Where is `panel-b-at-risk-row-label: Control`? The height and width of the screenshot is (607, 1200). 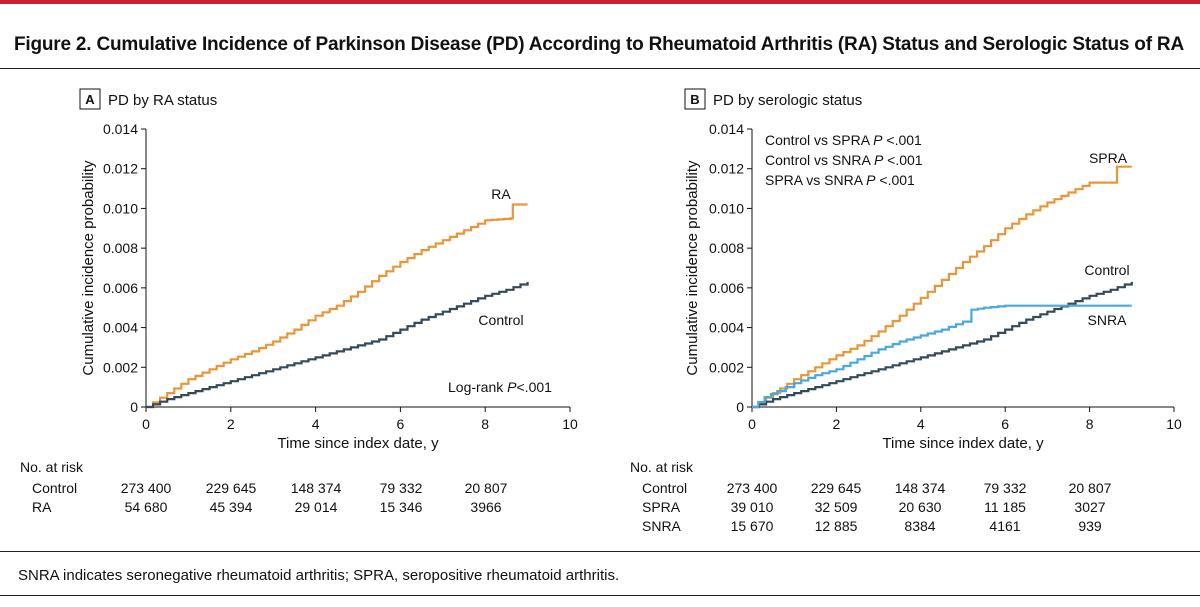
panel-b-at-risk-row-label: Control is located at coordinates (664, 488).